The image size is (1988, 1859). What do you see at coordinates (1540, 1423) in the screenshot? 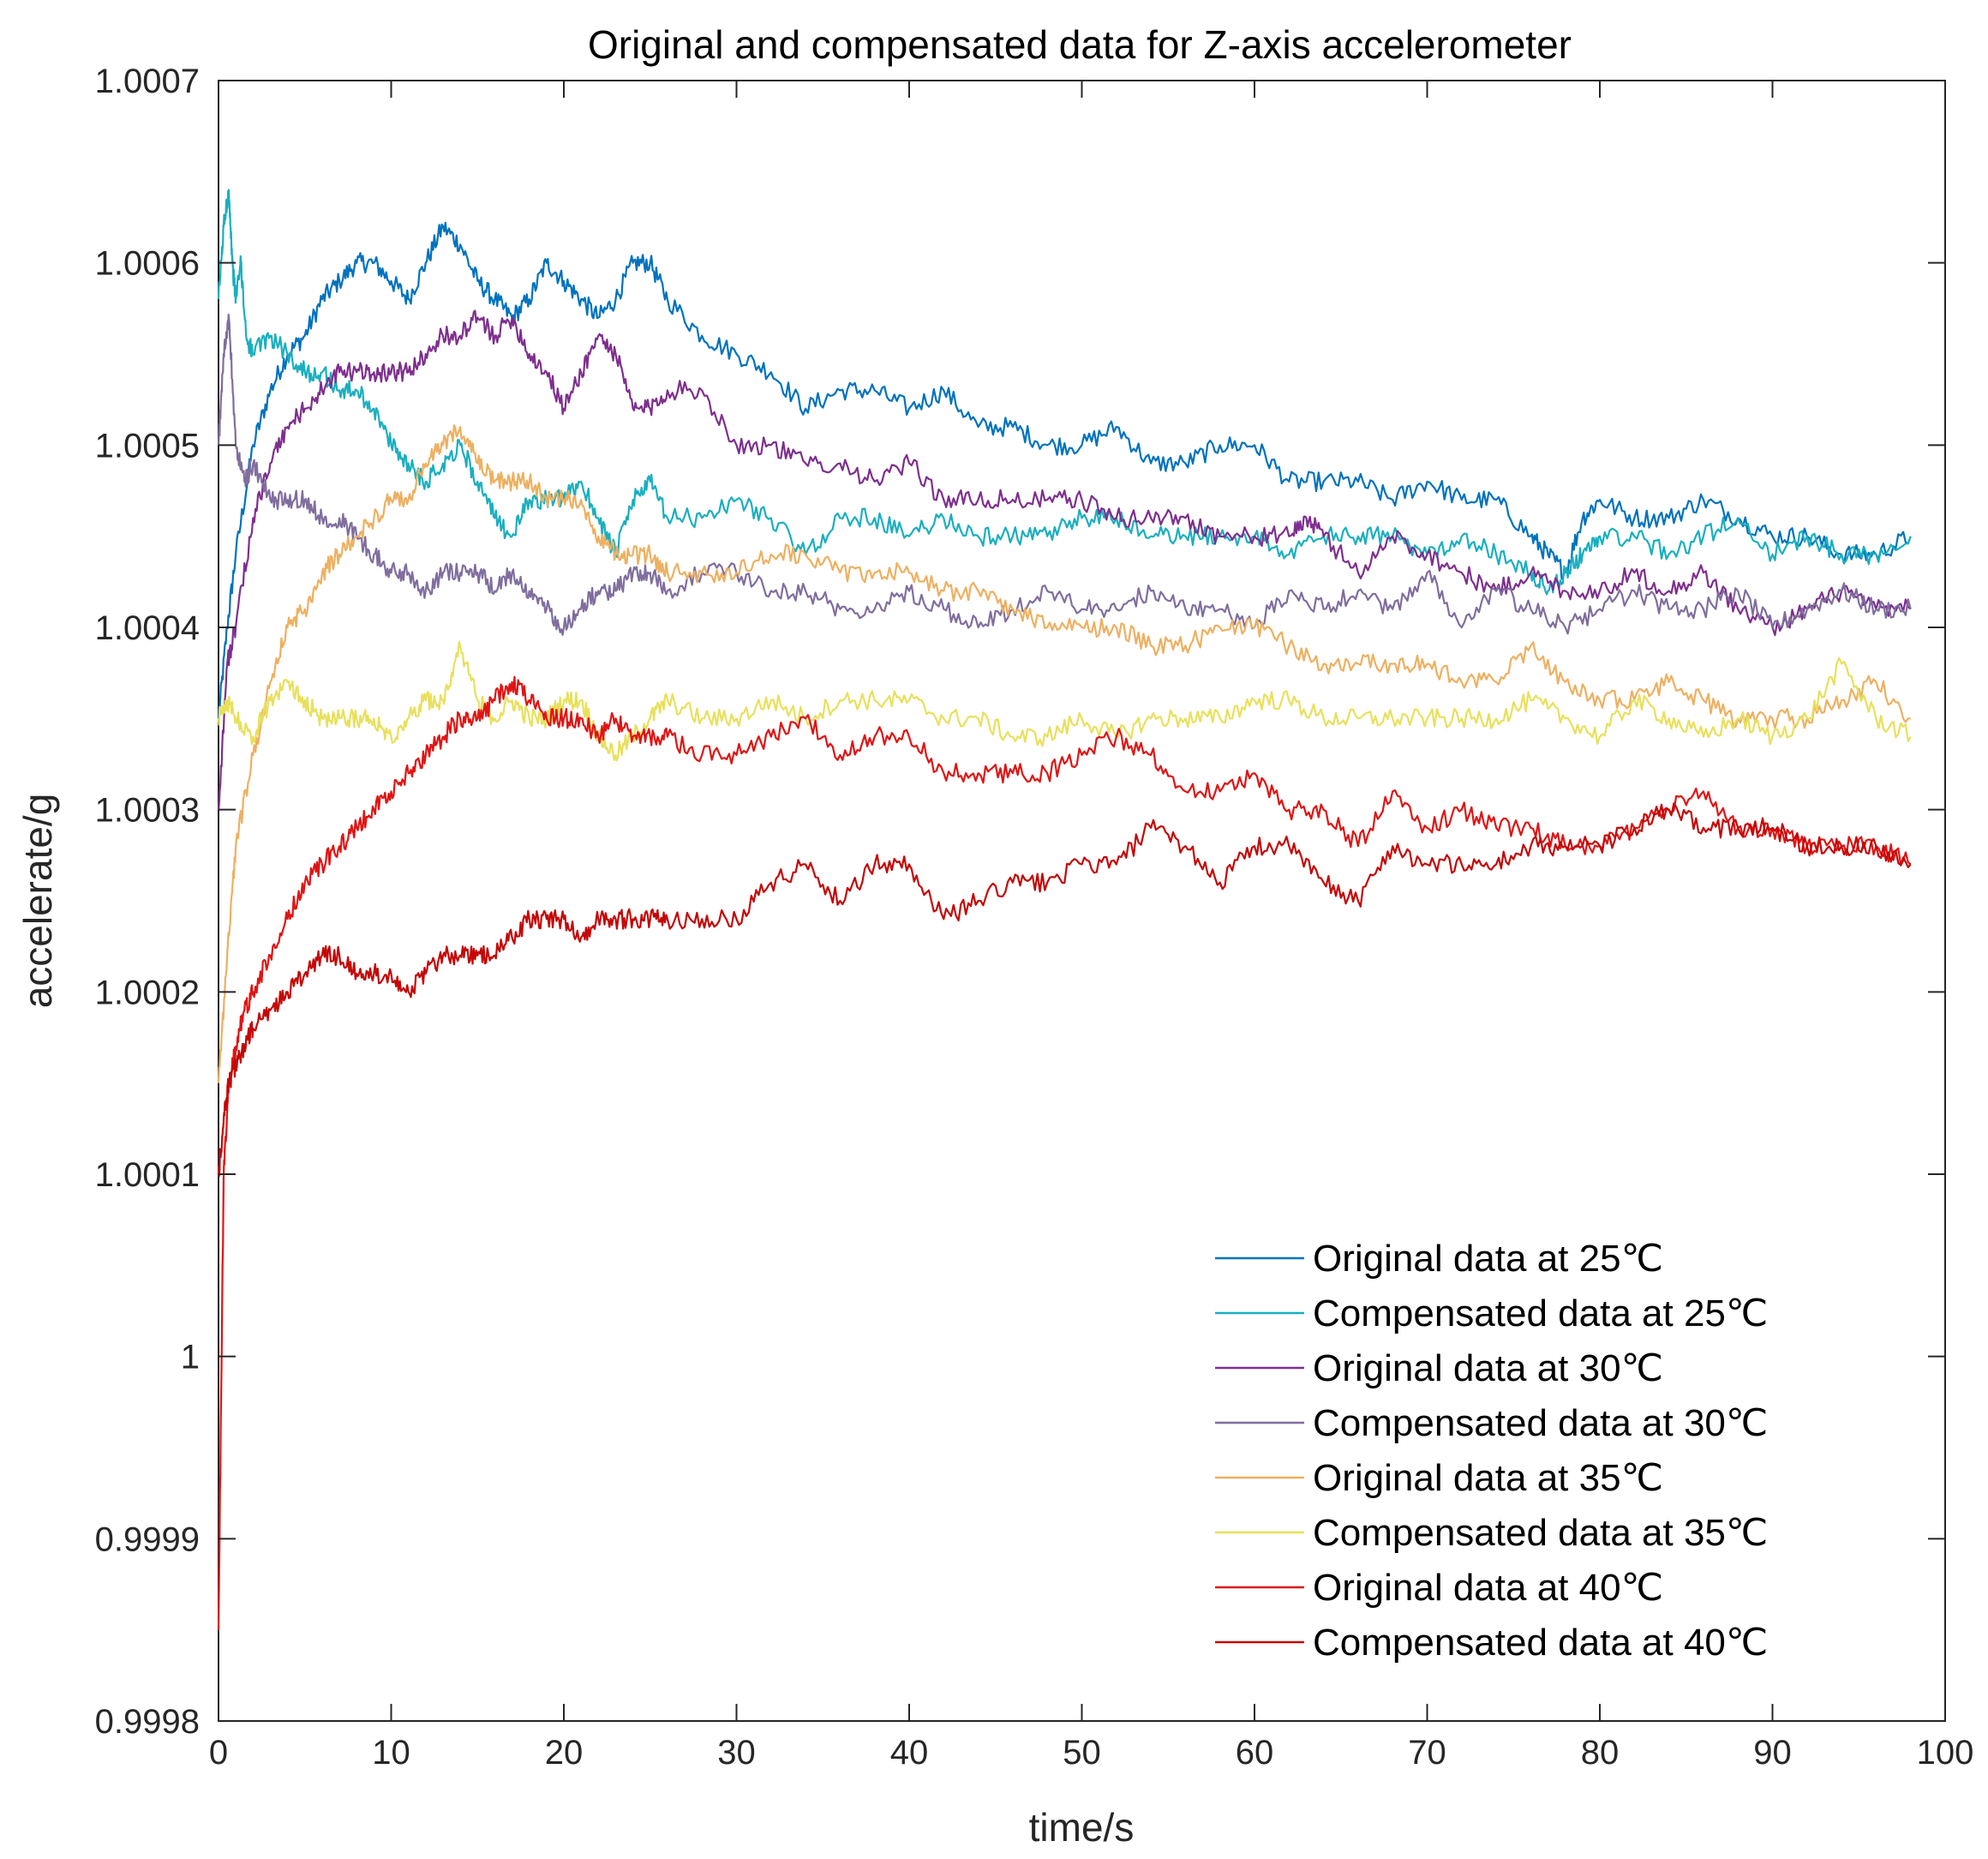
I see `legend-label: Compensated data at 30℃` at bounding box center [1540, 1423].